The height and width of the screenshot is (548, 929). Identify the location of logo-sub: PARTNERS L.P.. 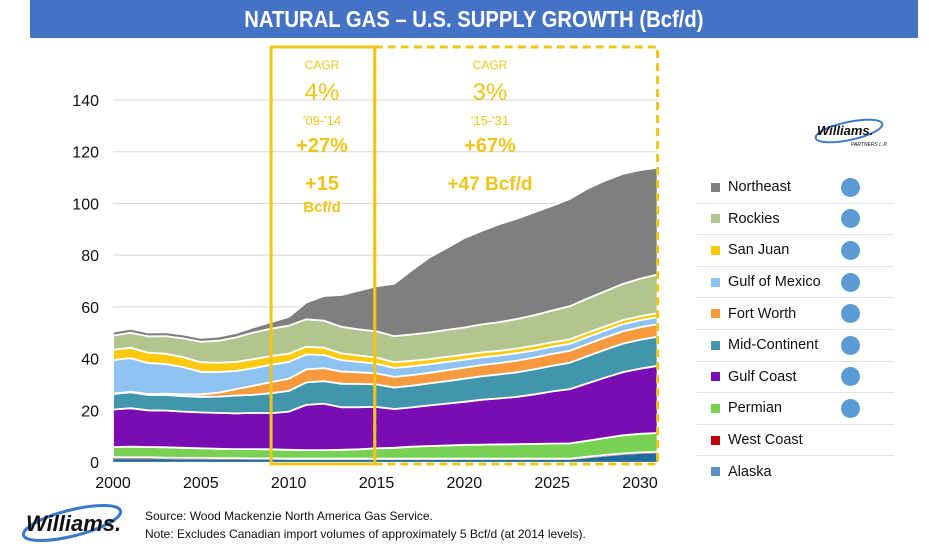
(869, 145).